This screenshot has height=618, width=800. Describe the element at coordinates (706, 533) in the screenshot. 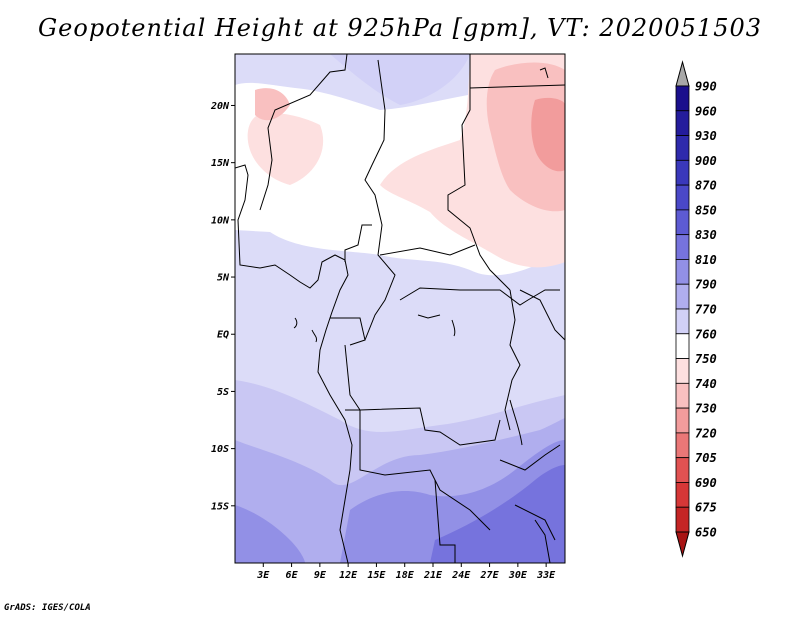

I see `colorbar-label: 650` at that location.